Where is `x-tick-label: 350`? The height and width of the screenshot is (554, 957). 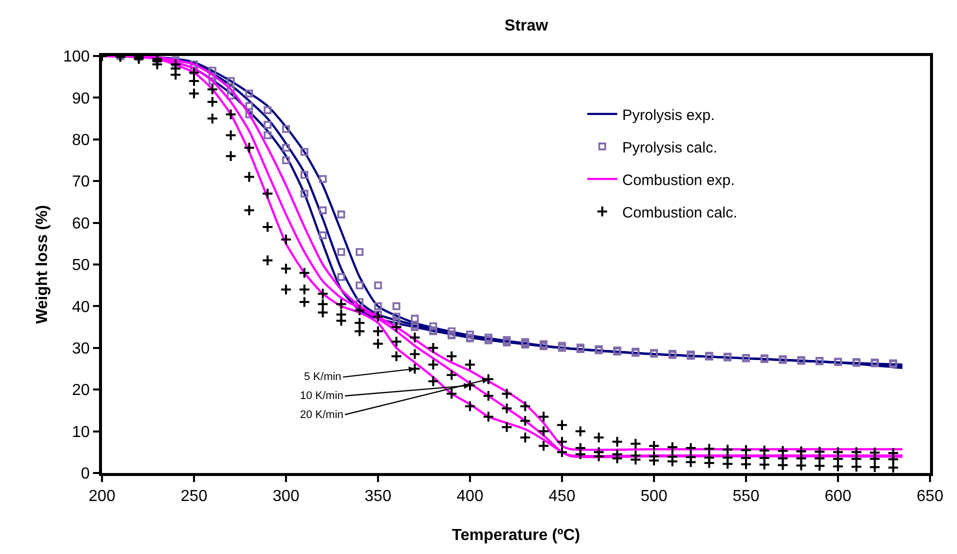
x-tick-label: 350 is located at coordinates (378, 497).